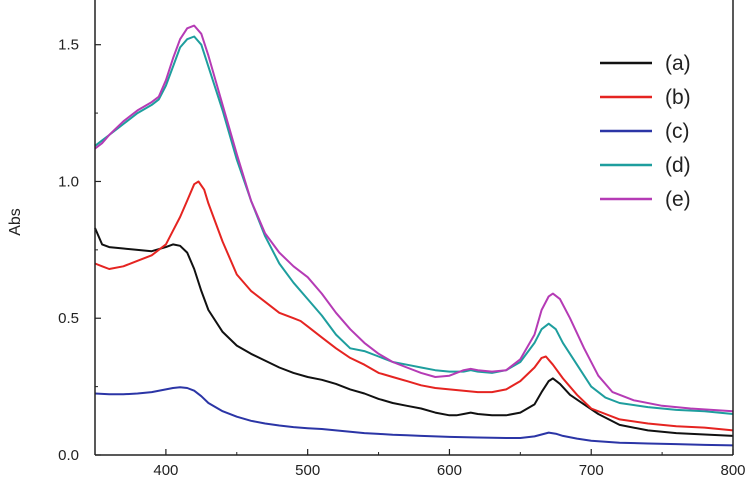 Image resolution: width=750 pixels, height=499 pixels. Describe the element at coordinates (645, 131) in the screenshot. I see `legend: (a) (b) (c) (d) (e)` at that location.